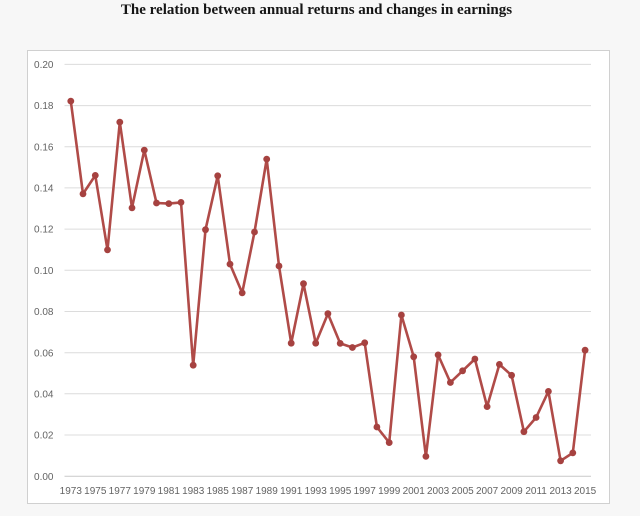  I want to click on svg-text: 2003, so click(438, 491).